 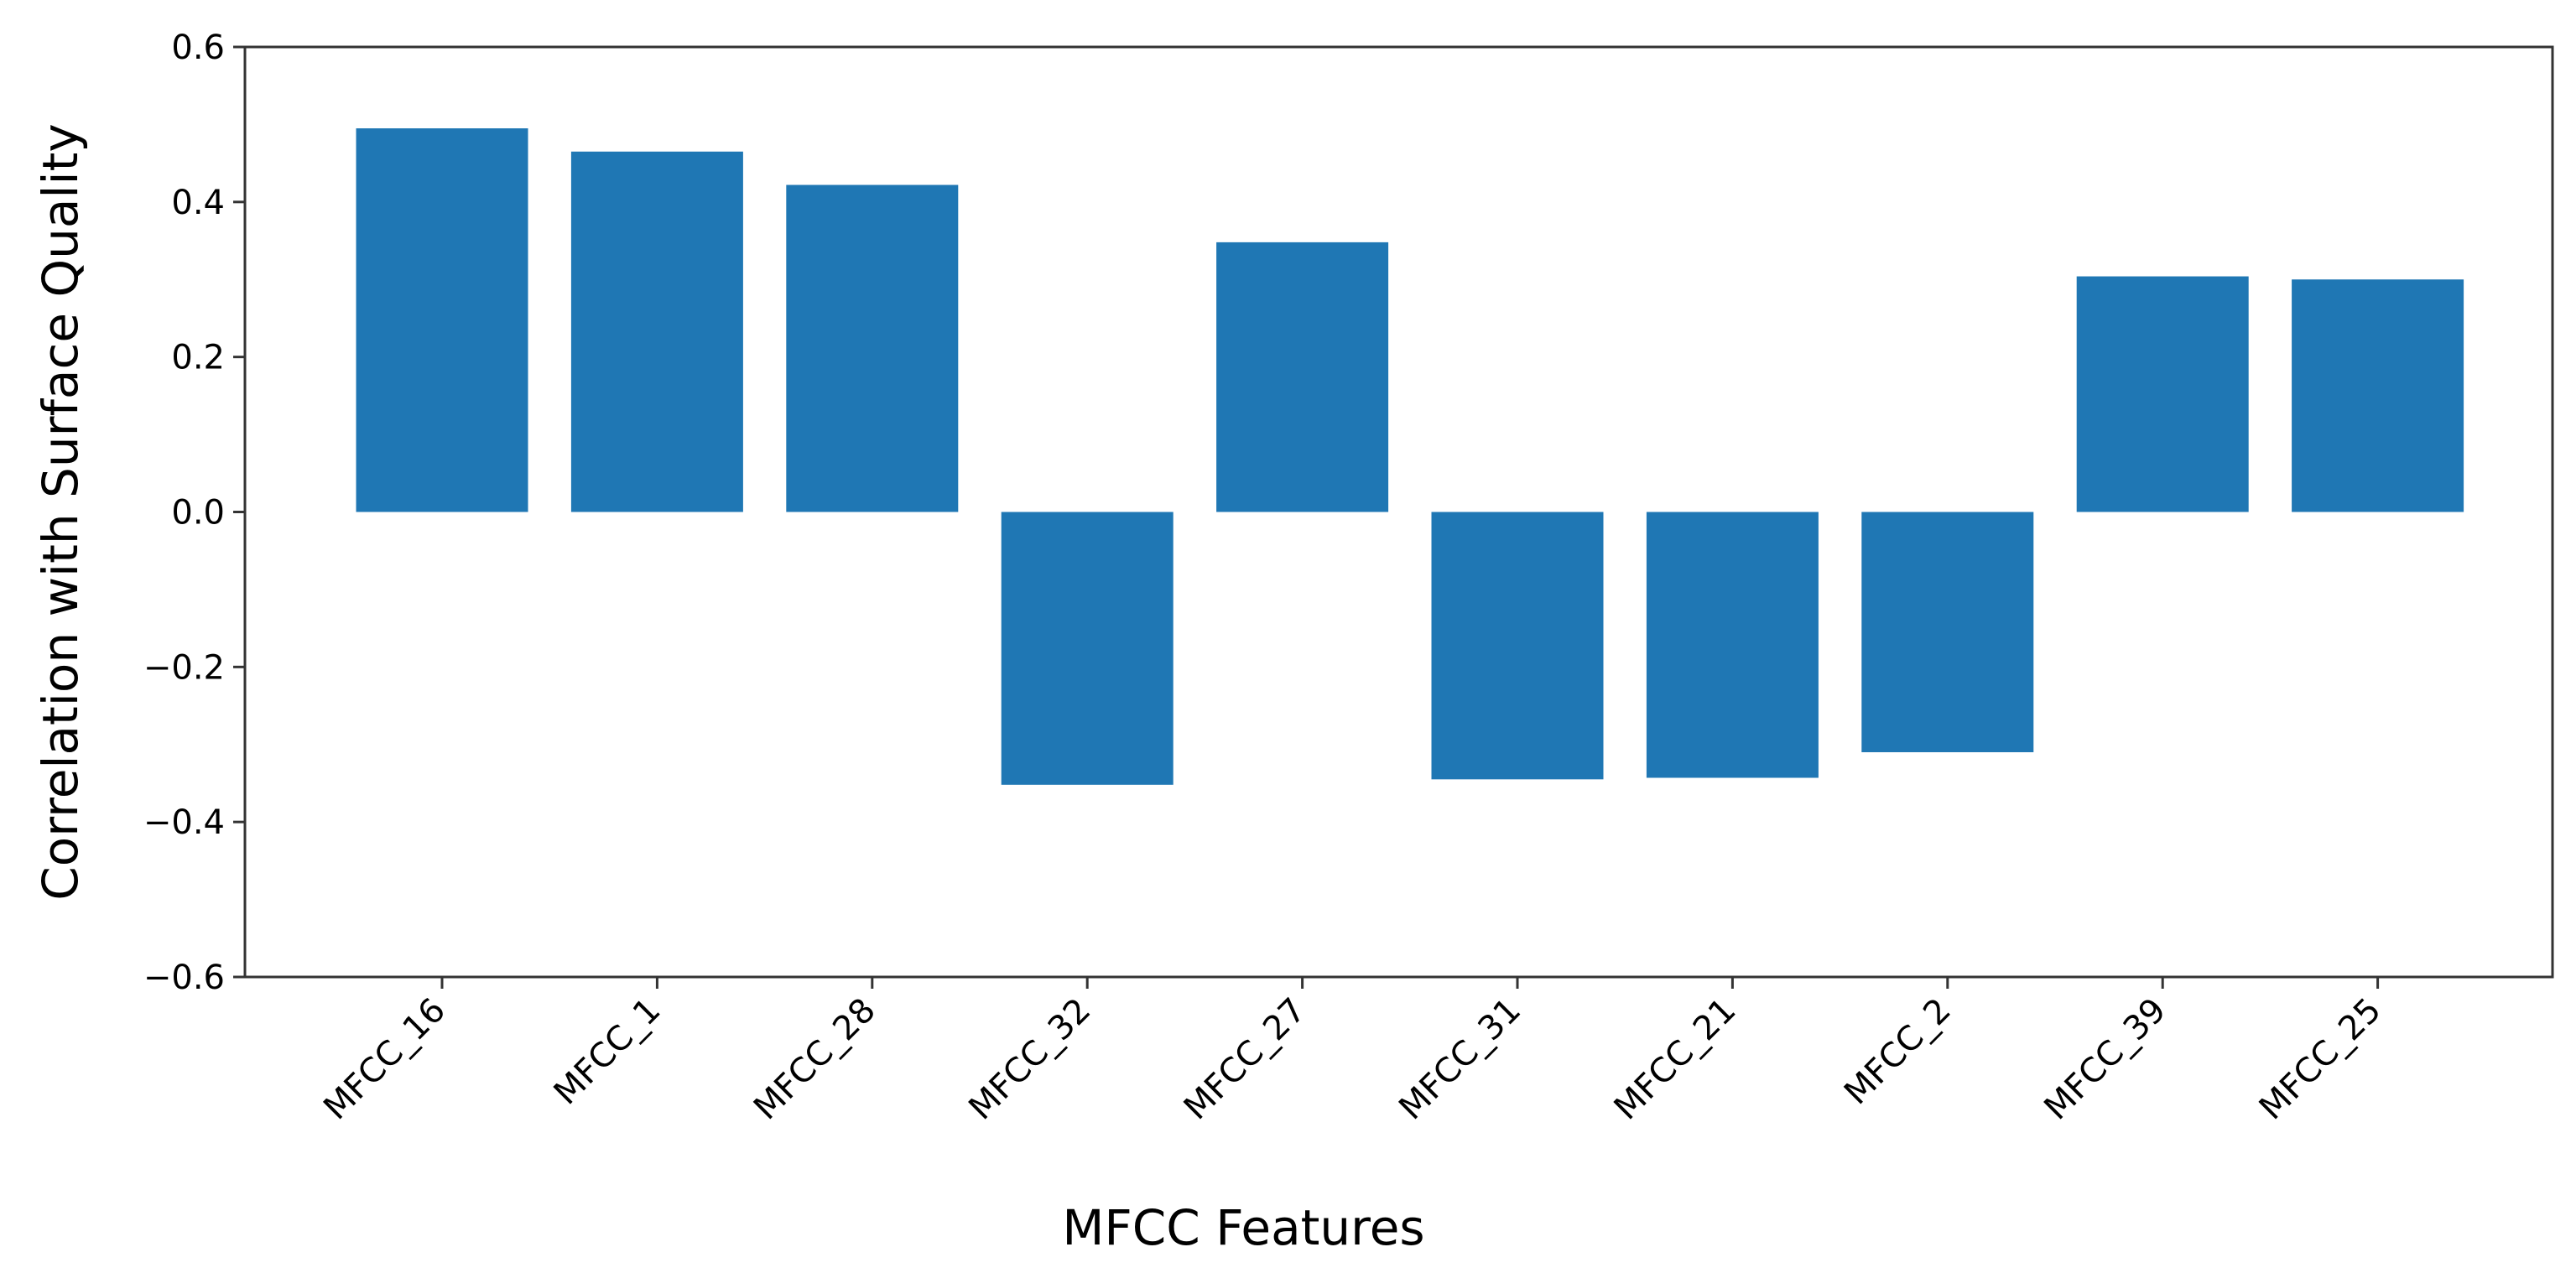 What do you see at coordinates (384, 1059) in the screenshot?
I see `x-tick-label: MFCC_16` at bounding box center [384, 1059].